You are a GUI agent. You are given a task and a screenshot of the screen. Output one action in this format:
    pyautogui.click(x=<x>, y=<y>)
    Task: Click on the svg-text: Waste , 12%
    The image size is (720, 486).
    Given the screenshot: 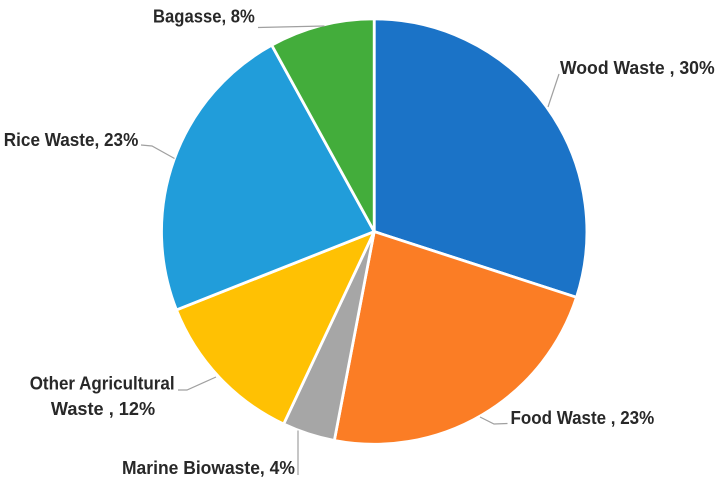 What is the action you would take?
    pyautogui.click(x=103, y=409)
    